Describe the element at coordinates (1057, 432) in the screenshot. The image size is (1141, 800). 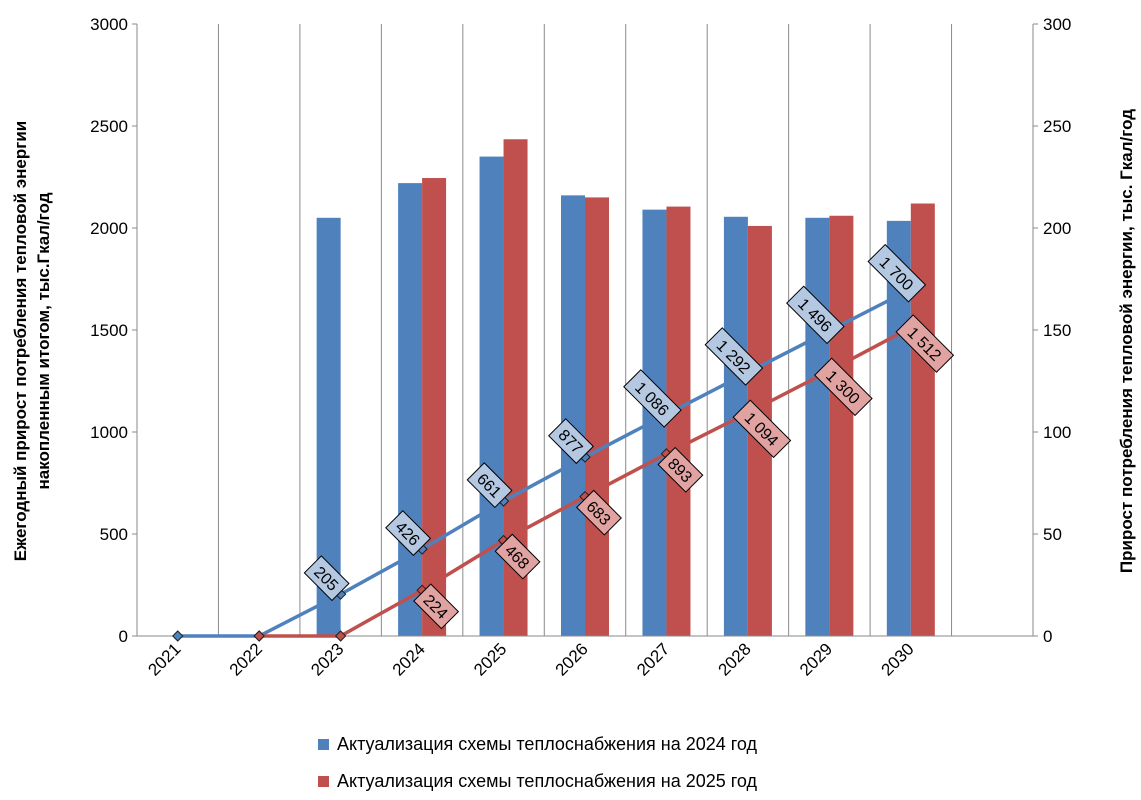
I see `y-right-tick-label: 100` at that location.